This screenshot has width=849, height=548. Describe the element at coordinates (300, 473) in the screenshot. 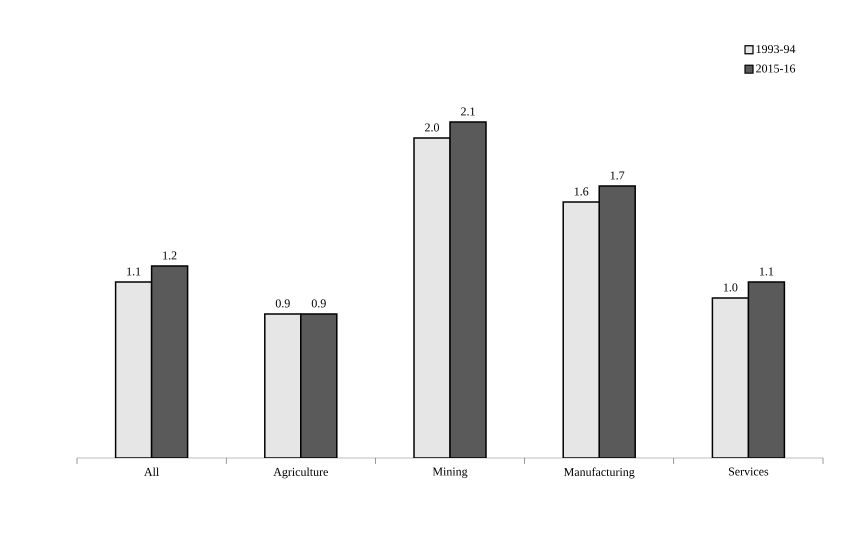

I see `x-tick-label: Agriculture` at that location.